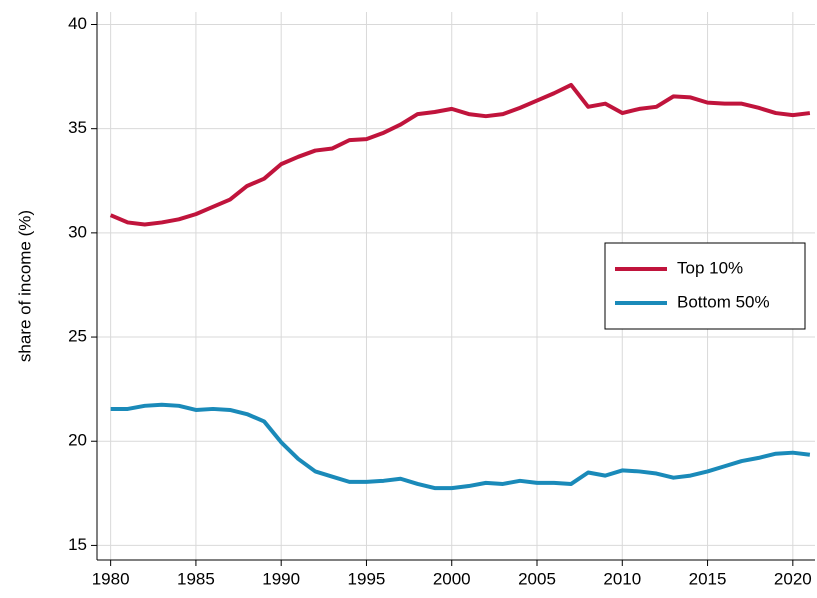 This screenshot has width=817, height=598. I want to click on x-tick-label: 1995, so click(367, 578).